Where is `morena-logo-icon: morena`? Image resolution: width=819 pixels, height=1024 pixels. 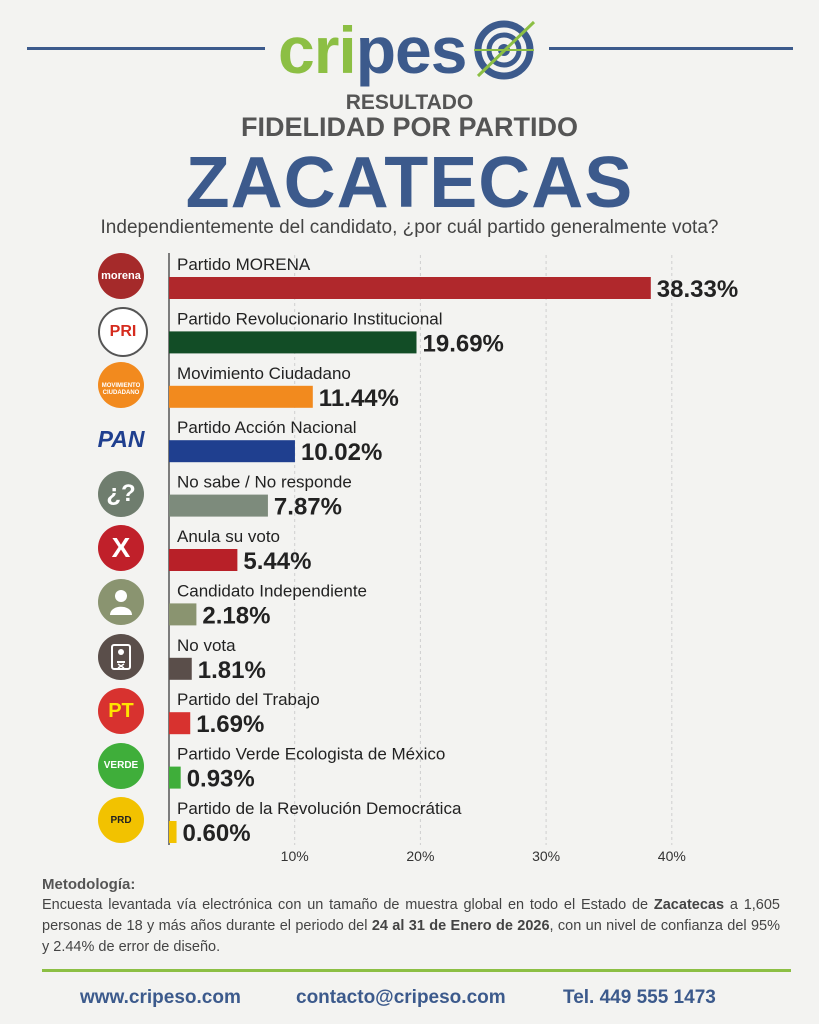
morena-logo-icon: morena is located at coordinates (121, 276).